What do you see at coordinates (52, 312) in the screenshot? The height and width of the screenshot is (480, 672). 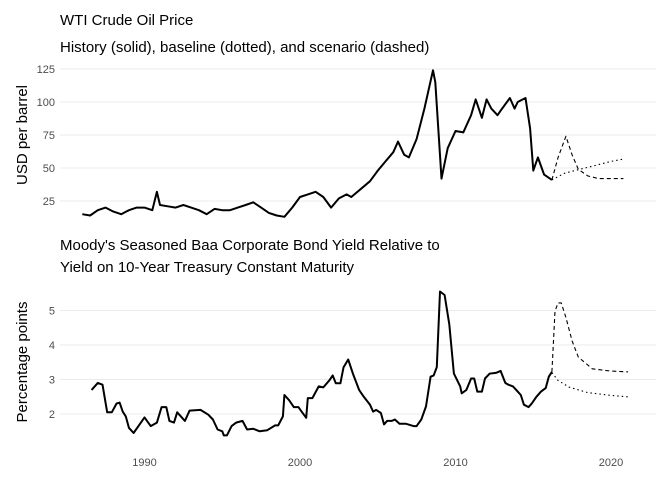 I see `spread-y-tick-label: 5` at bounding box center [52, 312].